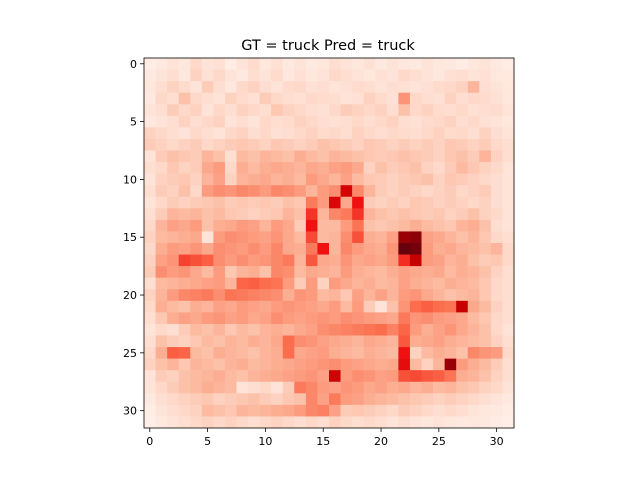 The height and width of the screenshot is (484, 640). I want to click on x-tick-label: 30, so click(497, 441).